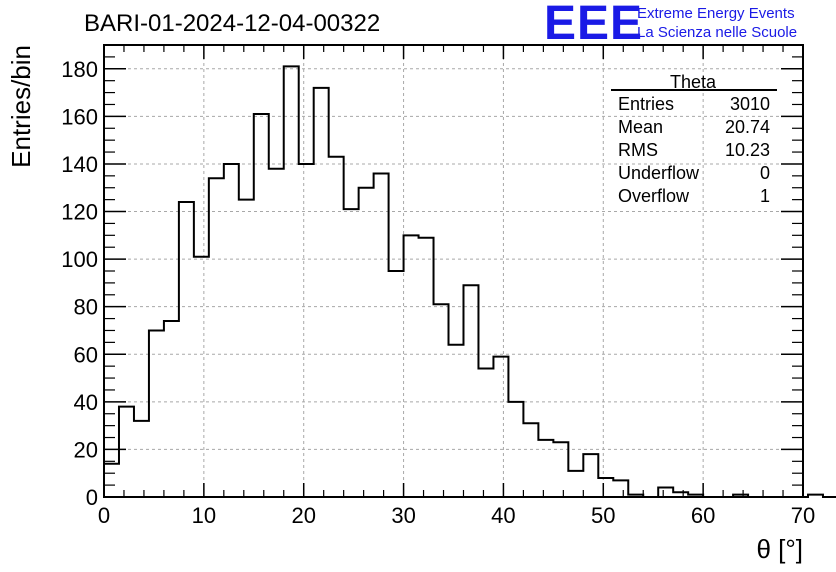 This screenshot has height=572, width=836. I want to click on stats-row-label: Underflow, so click(659, 173).